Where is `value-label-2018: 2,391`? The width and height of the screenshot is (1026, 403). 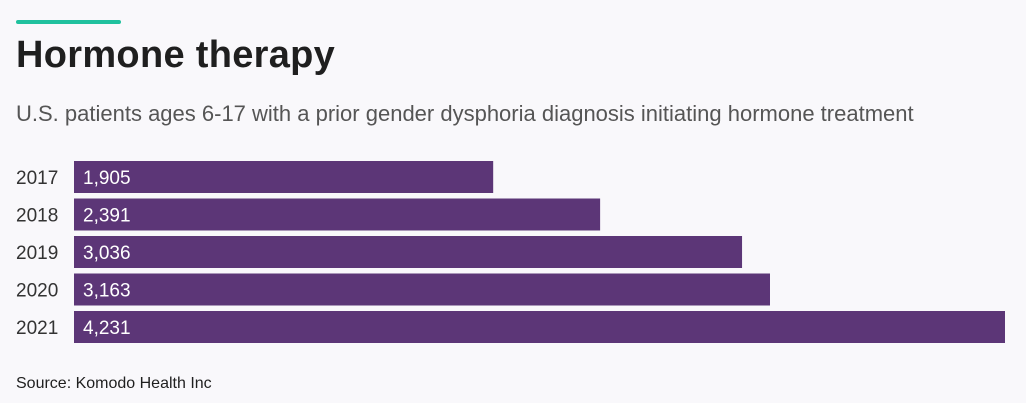 value-label-2018: 2,391 is located at coordinates (107, 216).